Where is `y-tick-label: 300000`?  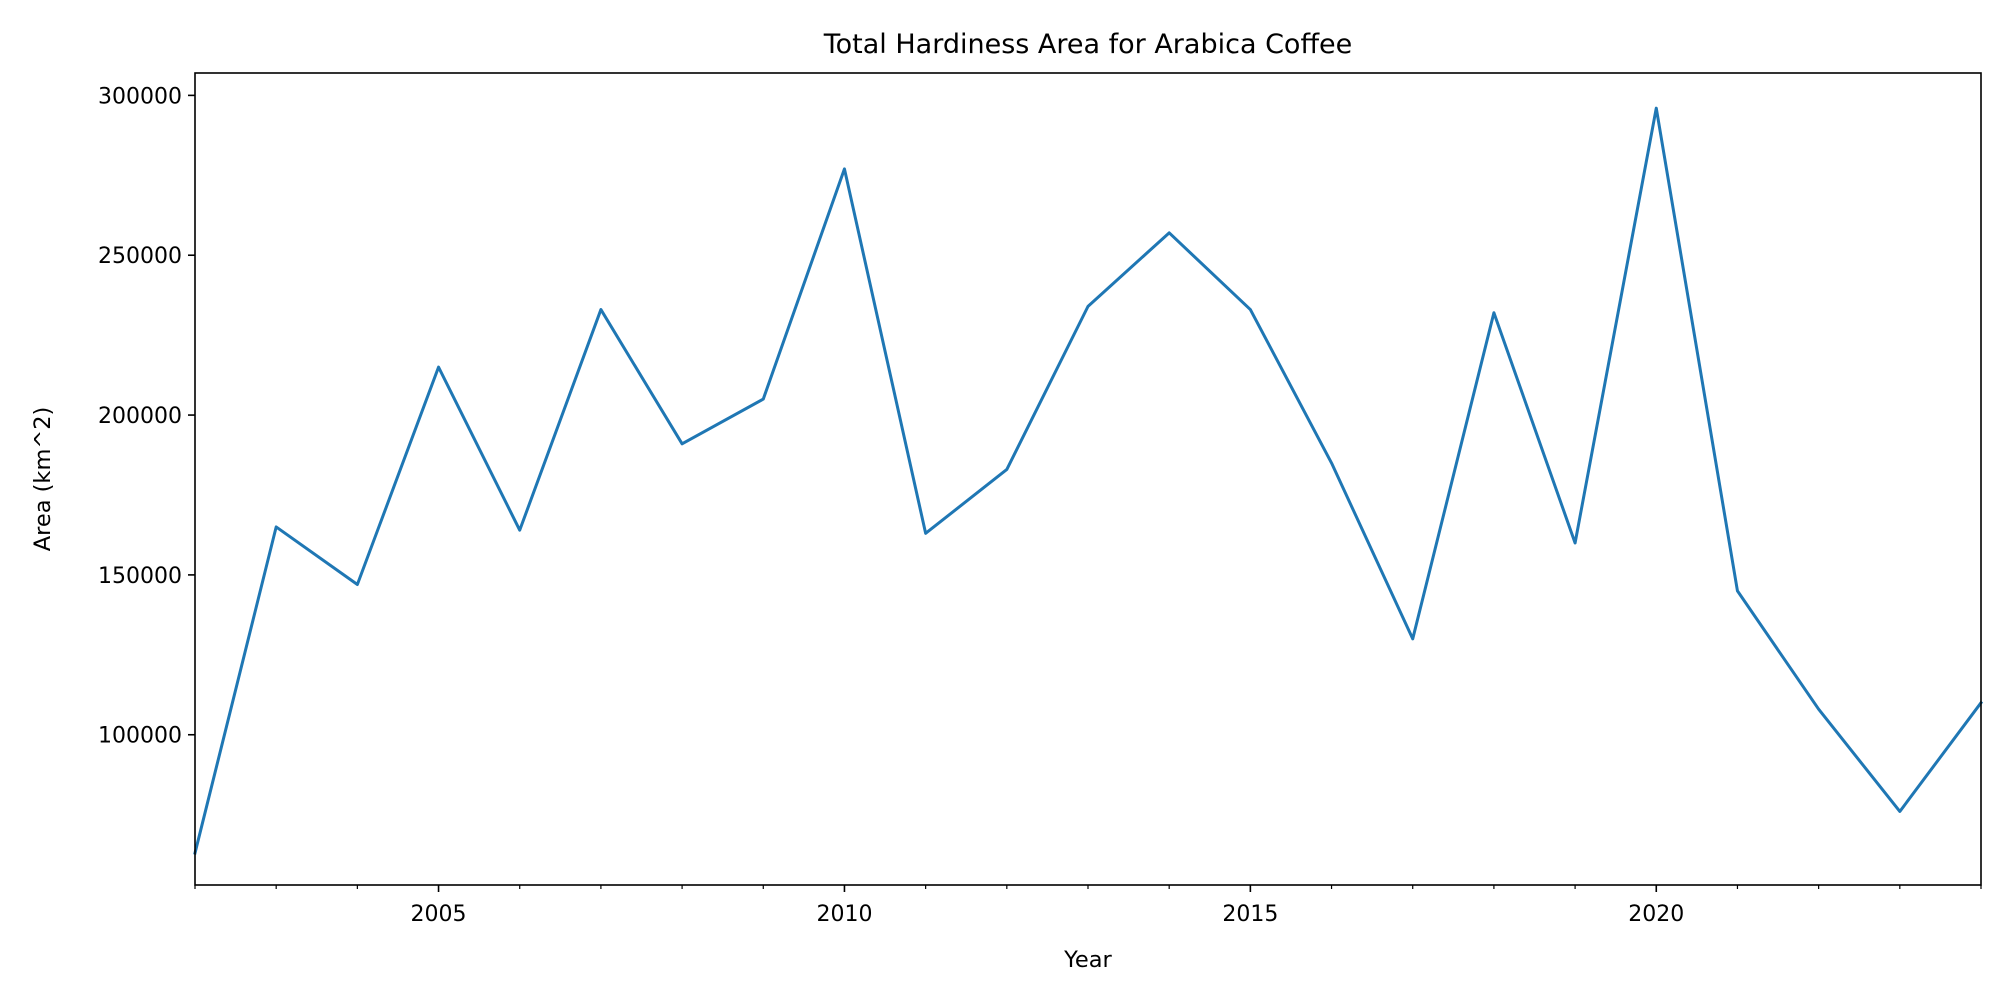 y-tick-label: 300000 is located at coordinates (140, 96).